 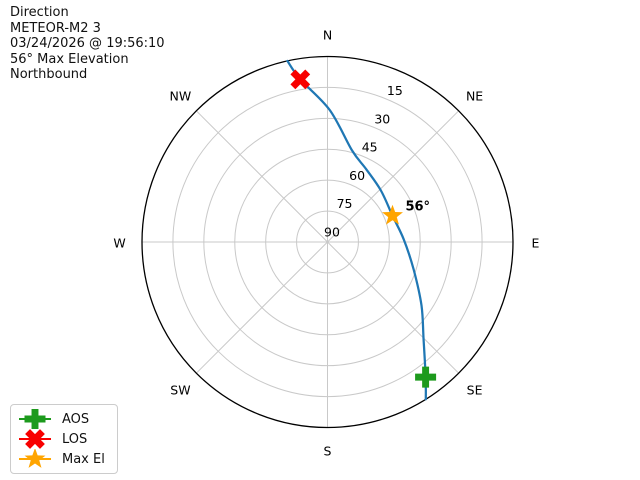 What do you see at coordinates (382, 118) in the screenshot?
I see `elevation-tick-label: 30` at bounding box center [382, 118].